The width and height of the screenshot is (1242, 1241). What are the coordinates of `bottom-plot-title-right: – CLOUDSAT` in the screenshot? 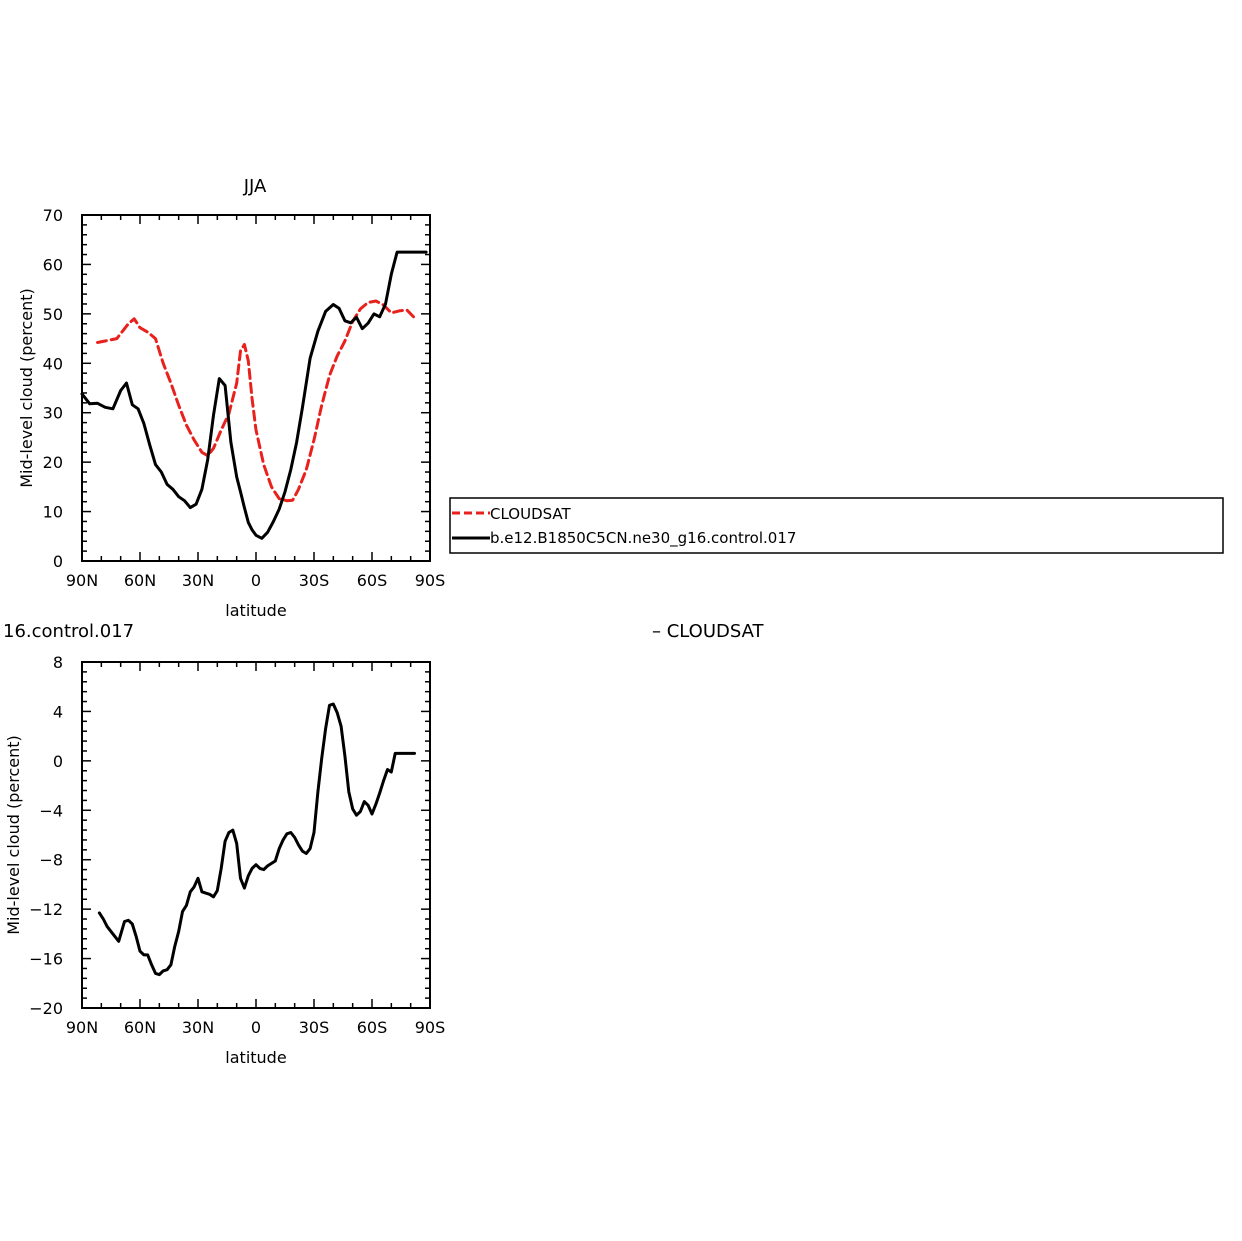 It's located at (708, 631).